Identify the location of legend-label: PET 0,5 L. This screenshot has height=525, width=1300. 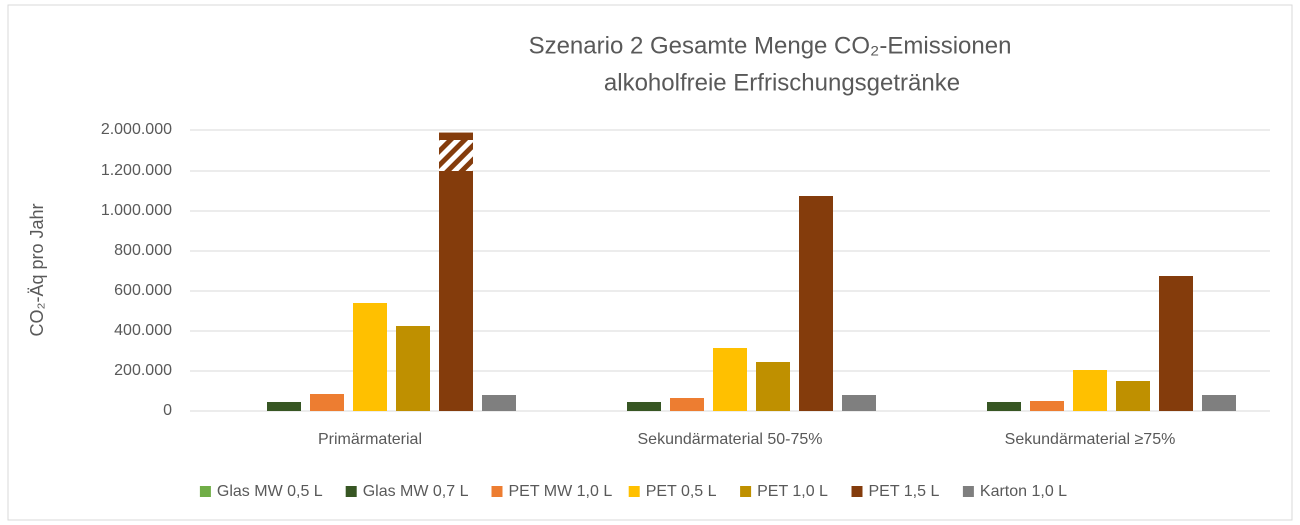
(681, 491).